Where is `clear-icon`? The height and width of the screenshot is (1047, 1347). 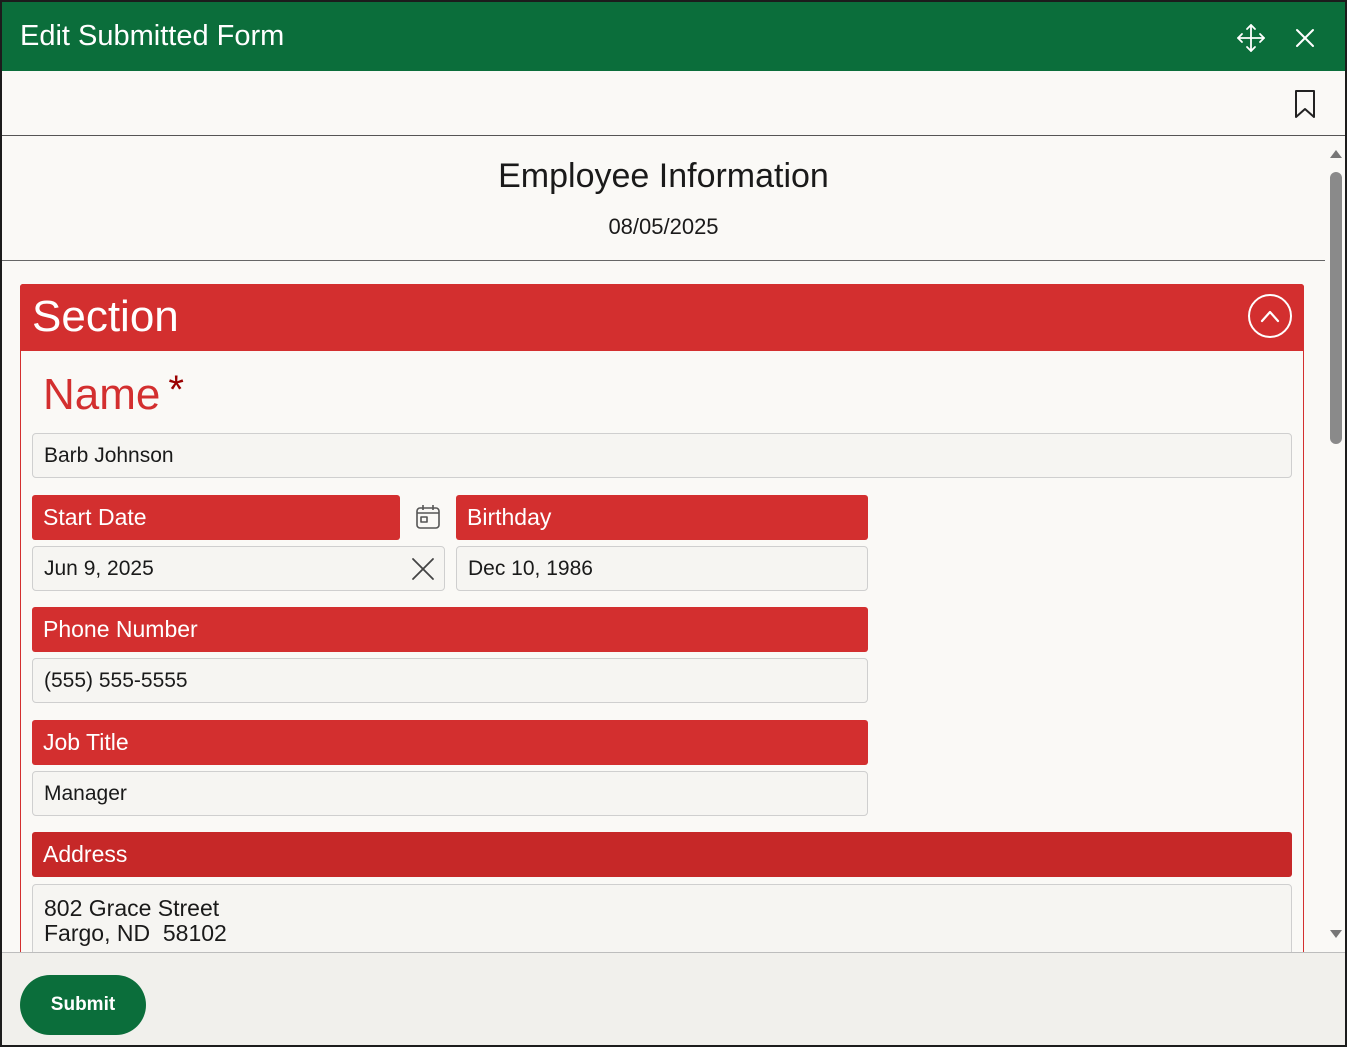
clear-icon is located at coordinates (423, 569).